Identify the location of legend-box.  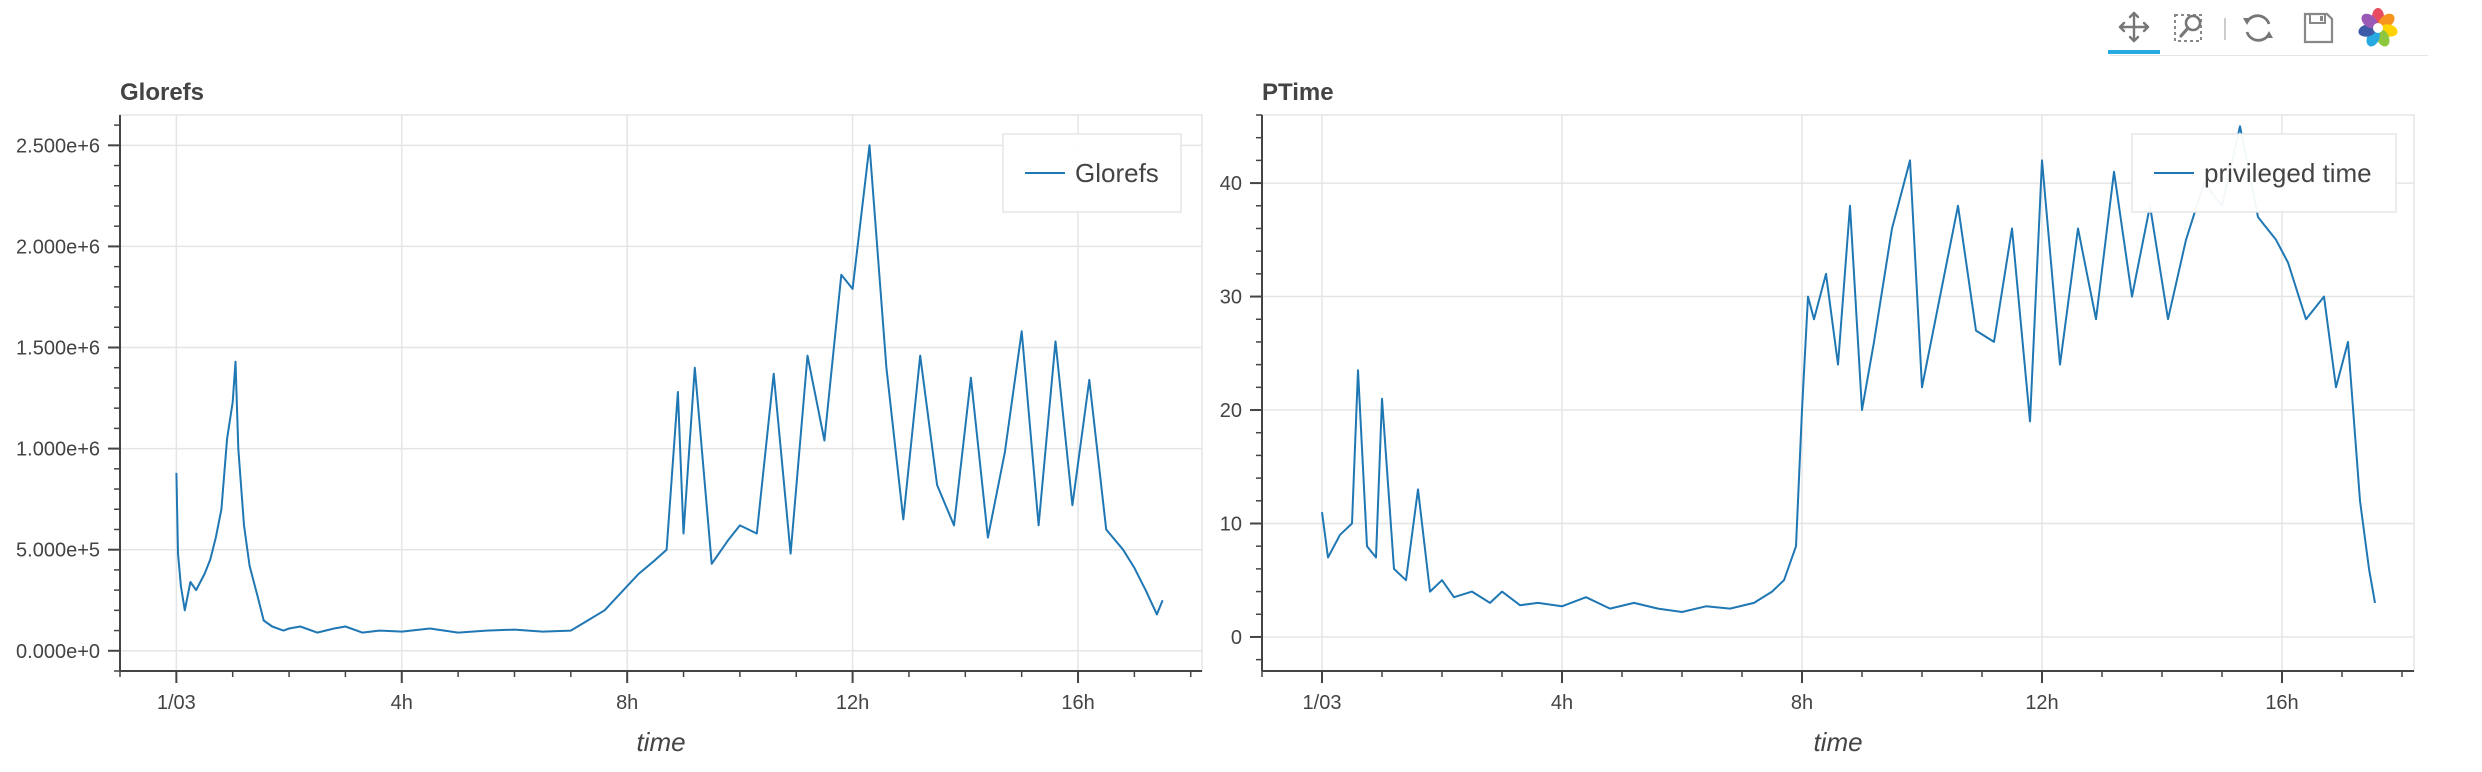
(2264, 173).